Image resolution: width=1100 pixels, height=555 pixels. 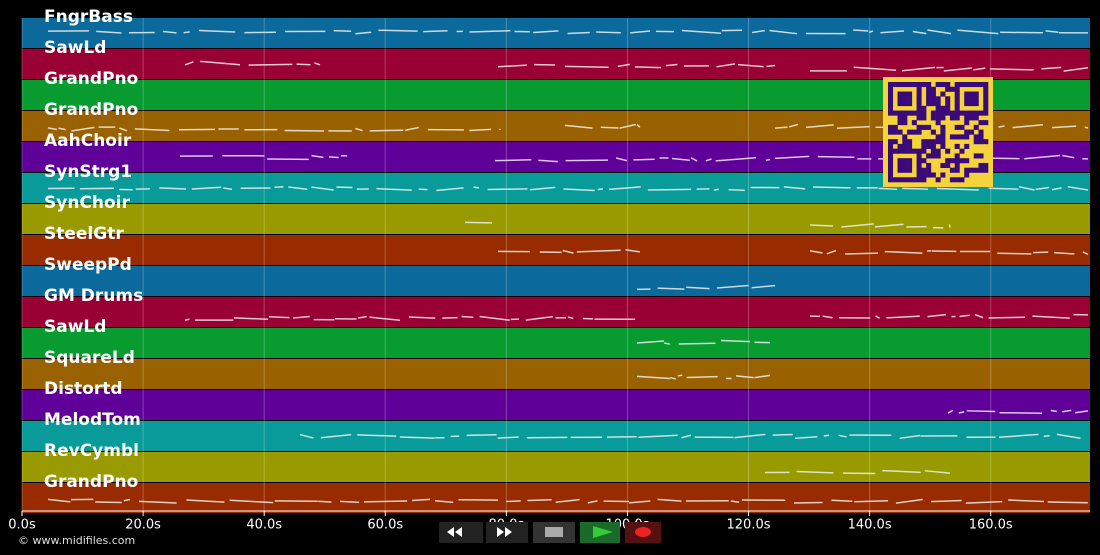 I want to click on forward-icon, so click(x=504, y=532).